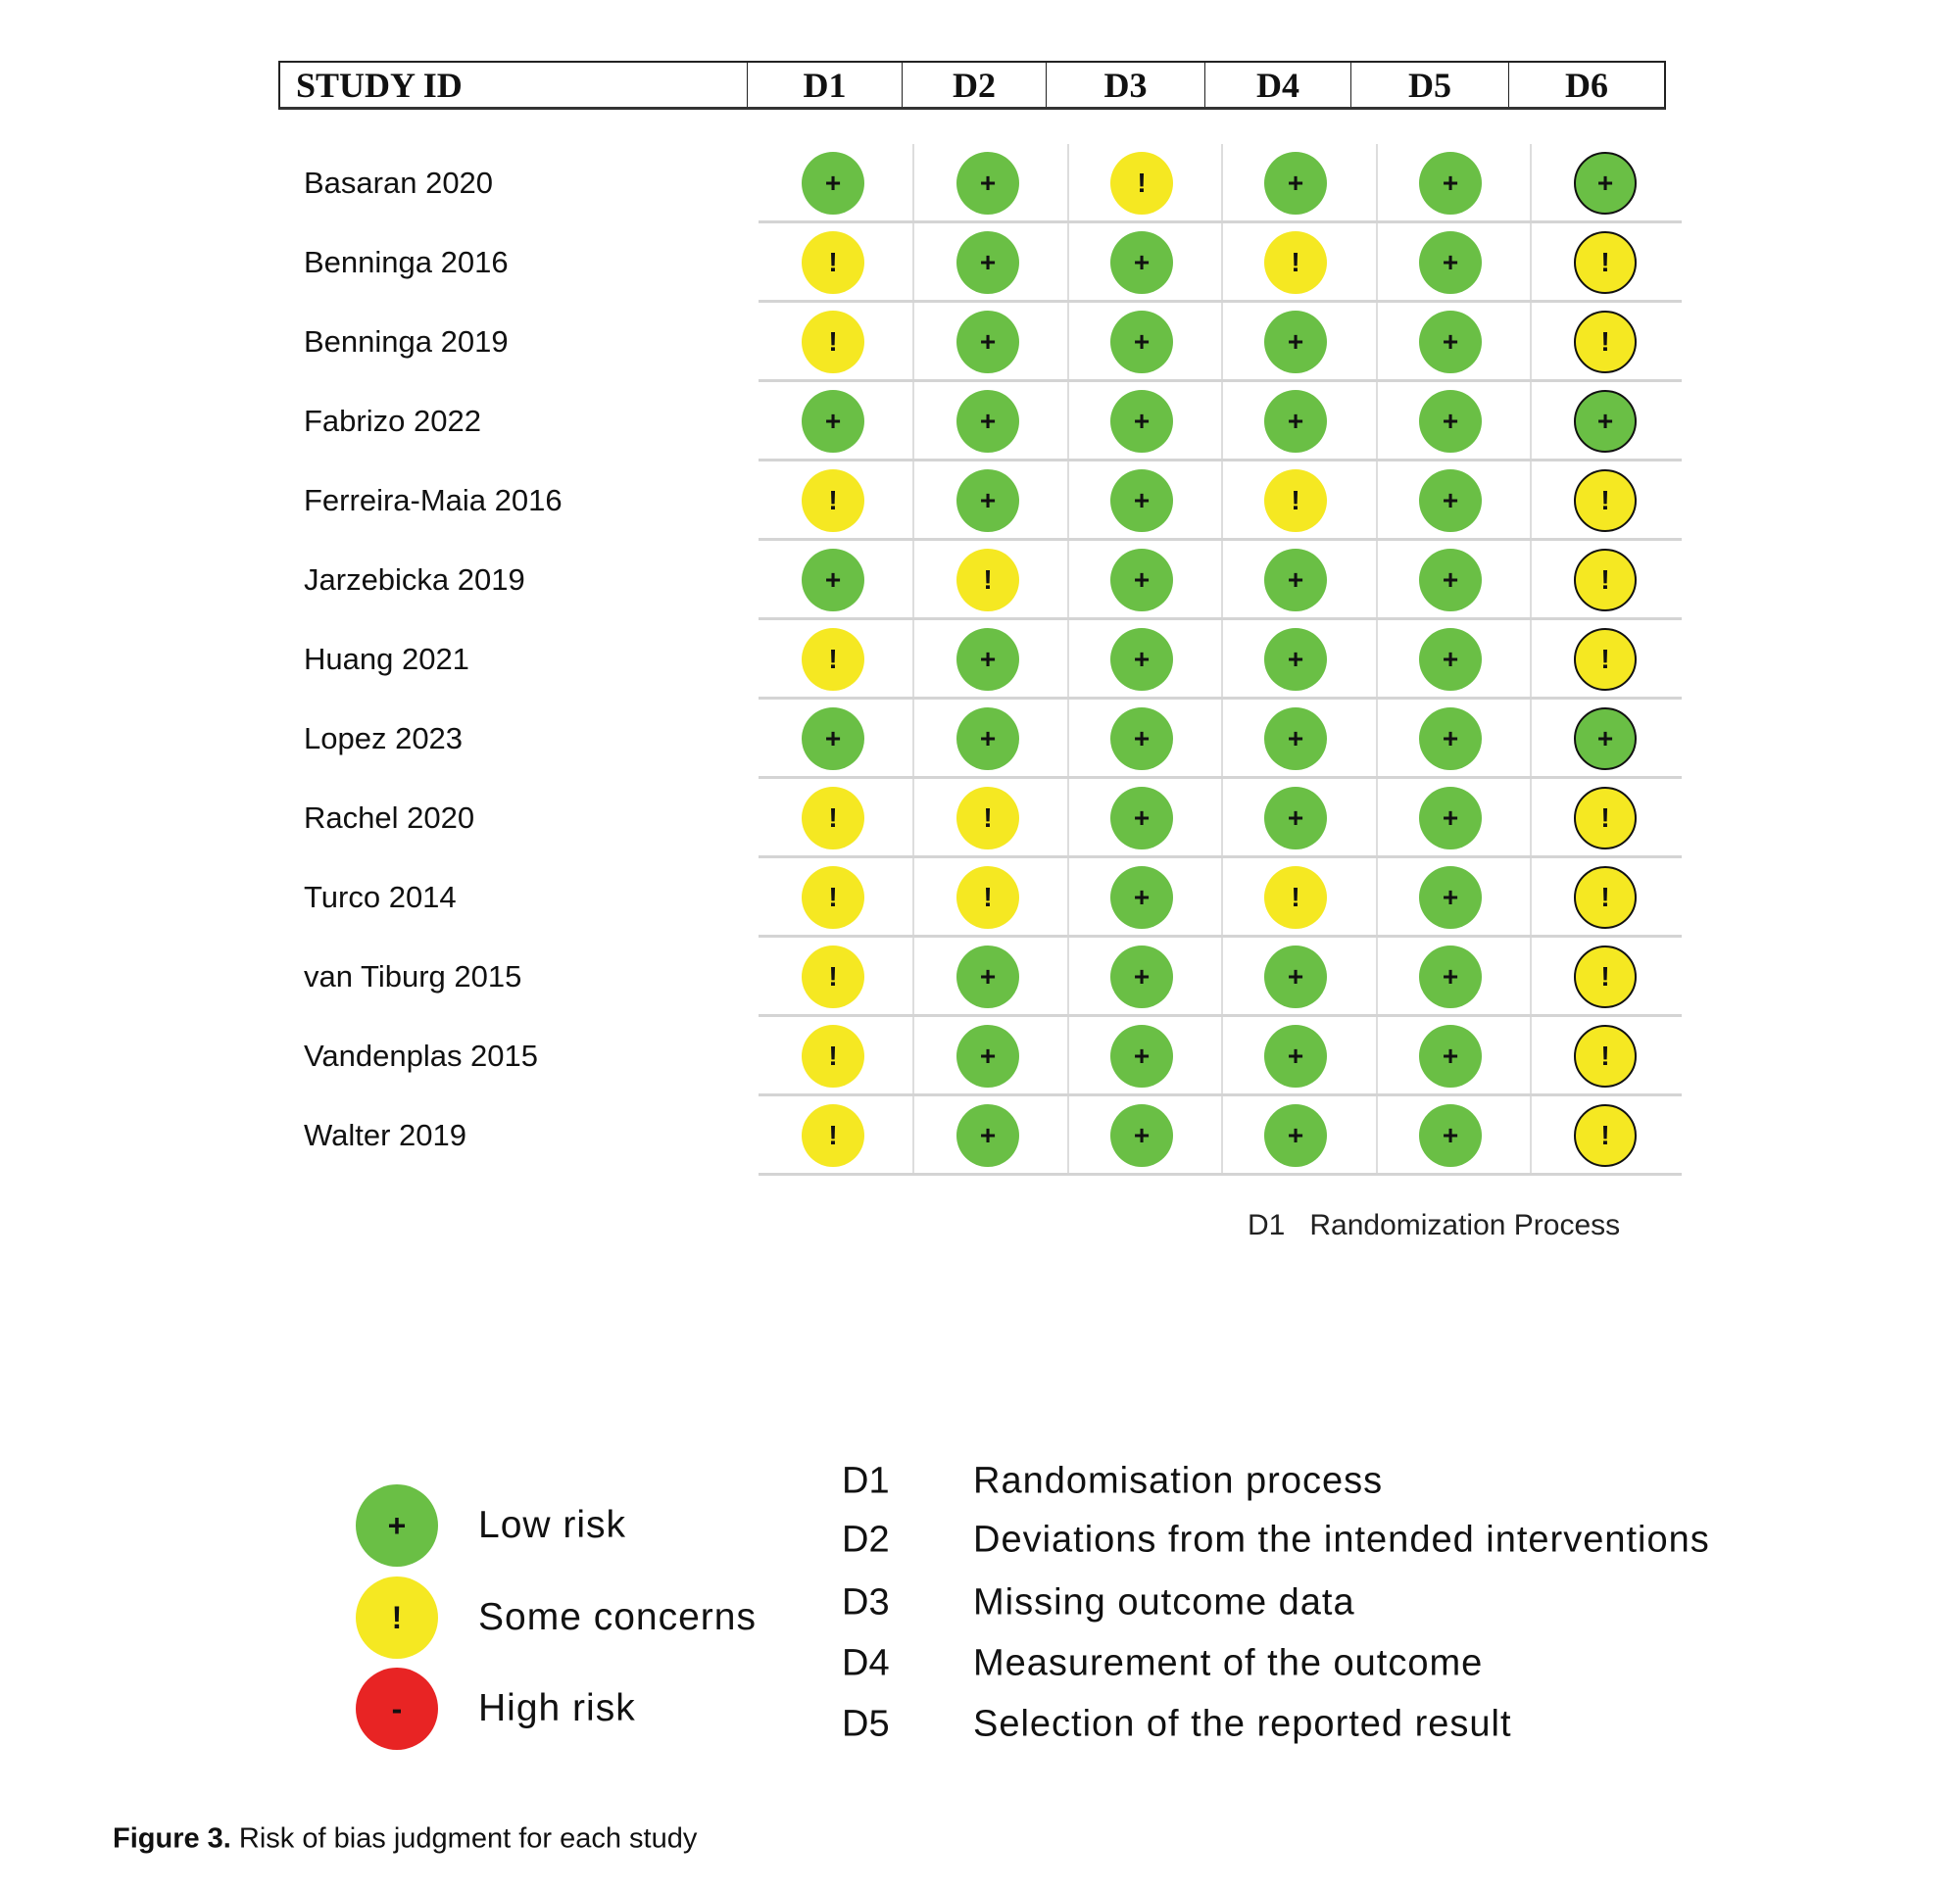  Describe the element at coordinates (385, 1135) in the screenshot. I see `study-name: Walter 2019` at that location.